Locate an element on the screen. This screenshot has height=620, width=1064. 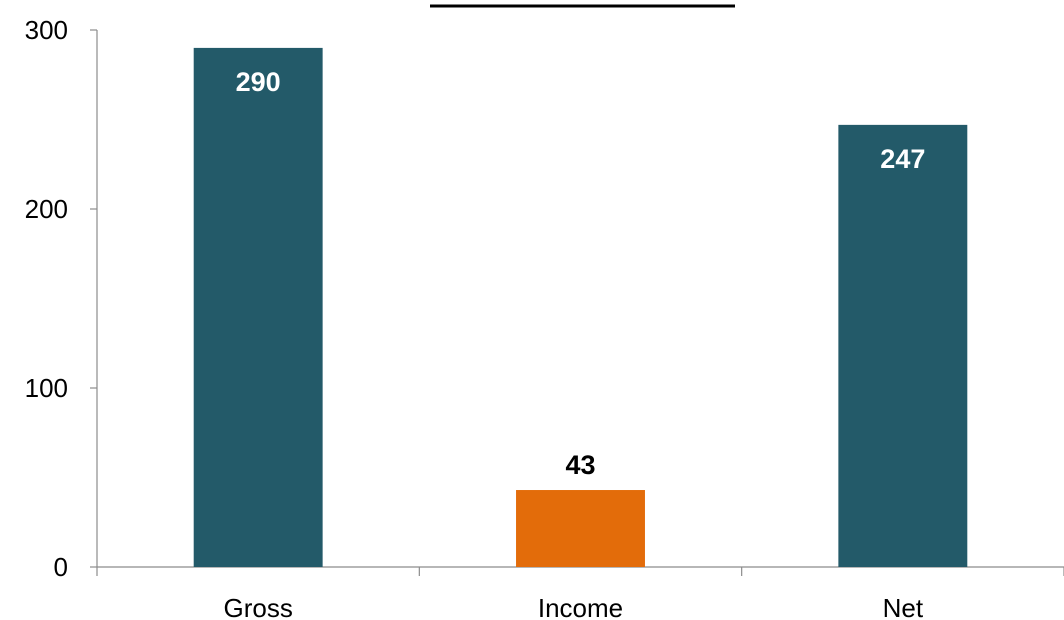
x-axis: Gross Income Net is located at coordinates (580, 593).